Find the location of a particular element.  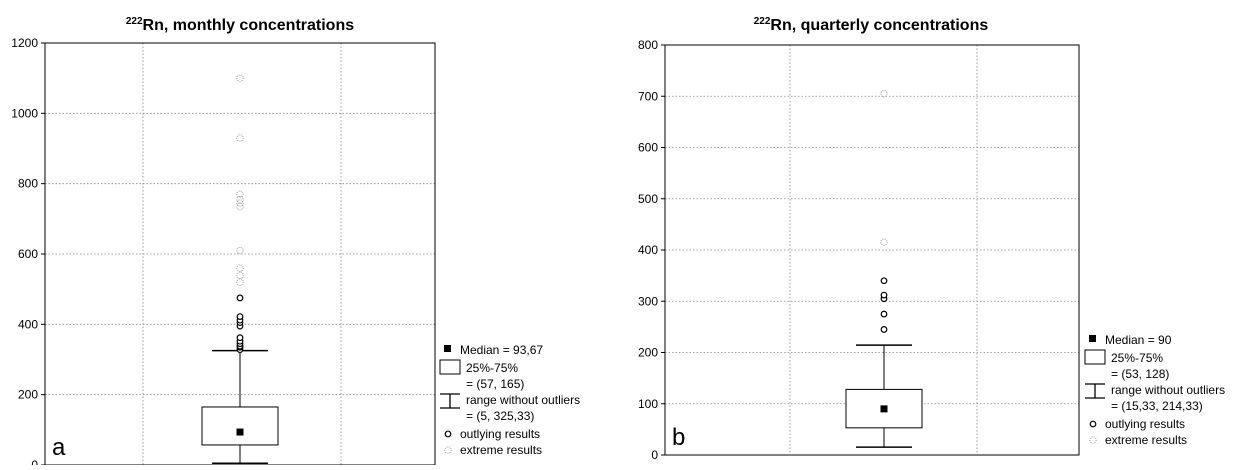

legend-box-values: = (57, 165) is located at coordinates (495, 384).